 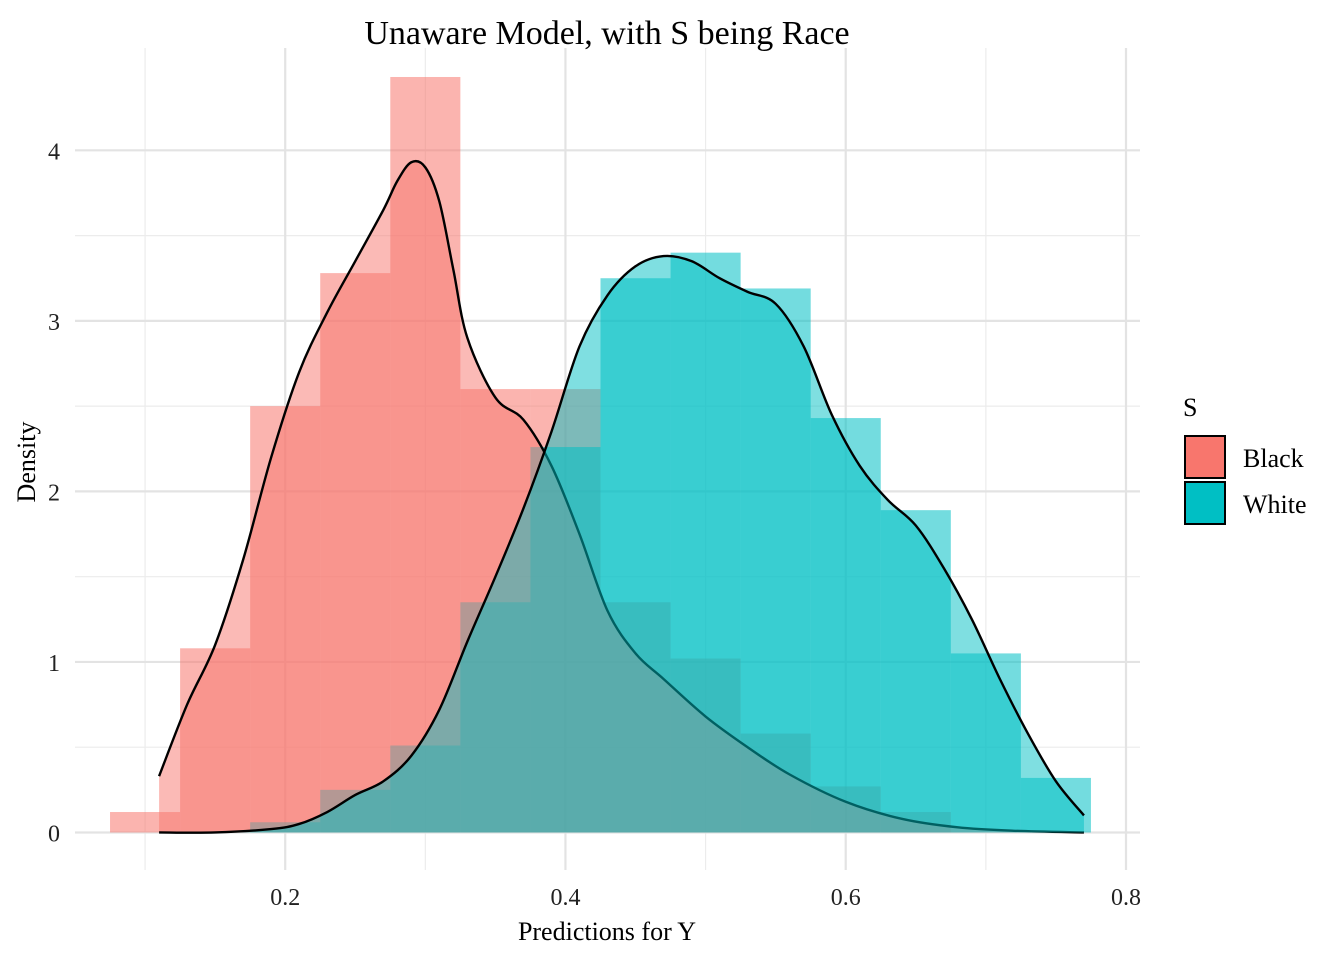 I want to click on y-tick-label: 3, so click(x=54, y=323).